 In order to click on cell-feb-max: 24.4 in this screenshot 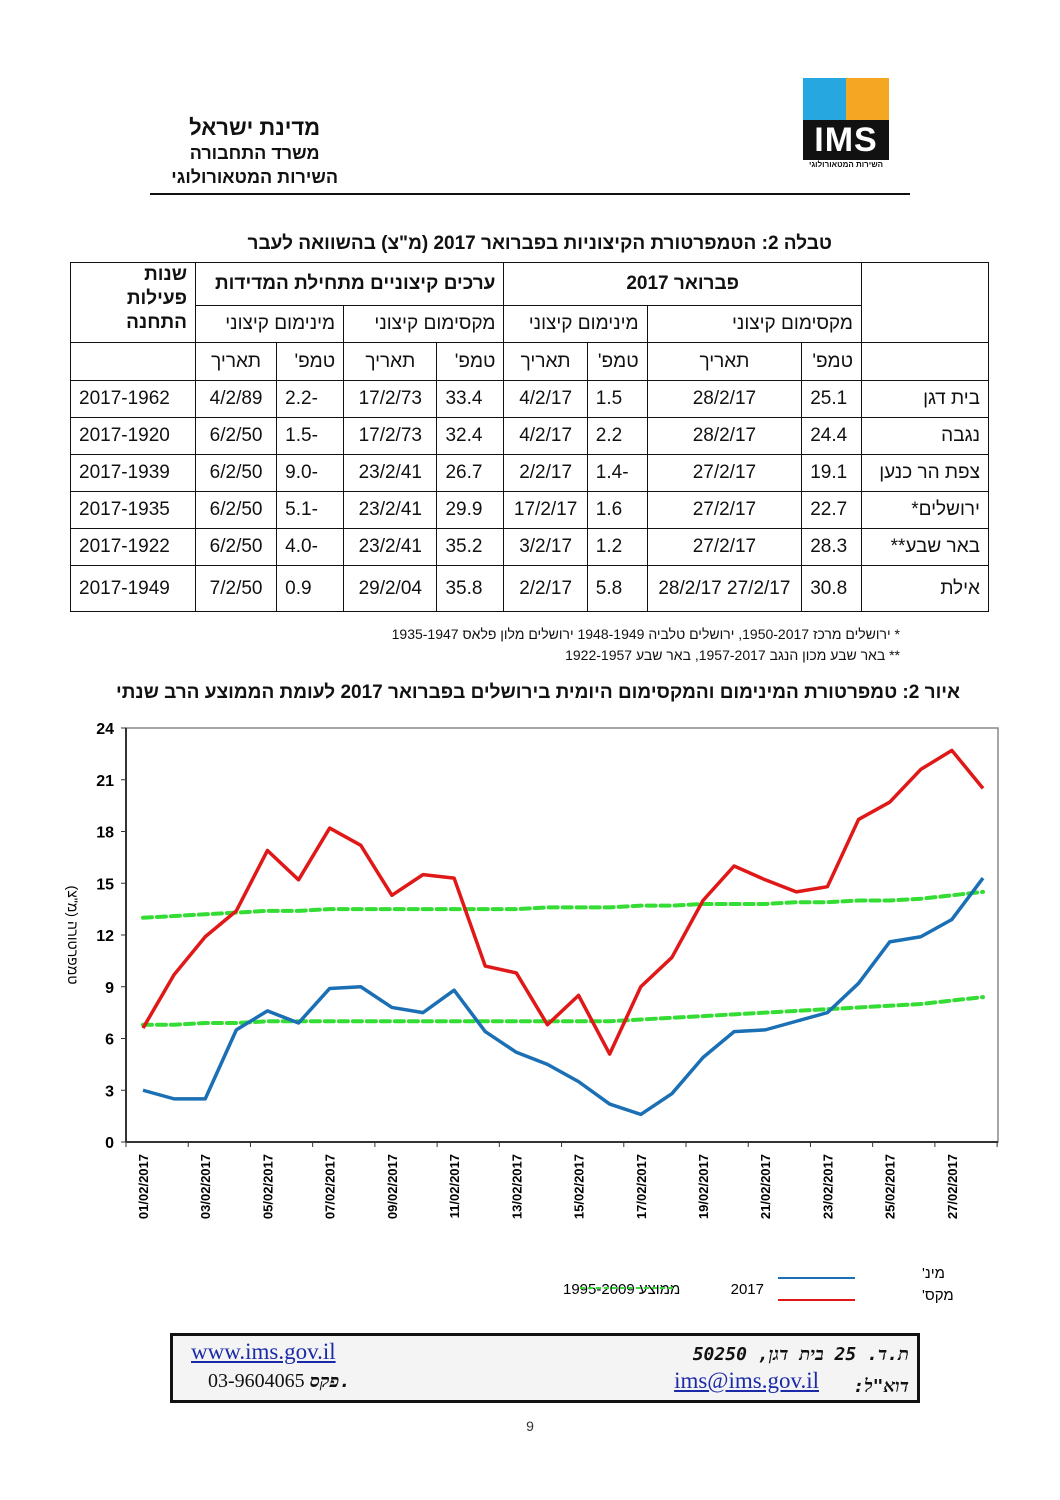, I will do `click(831, 436)`.